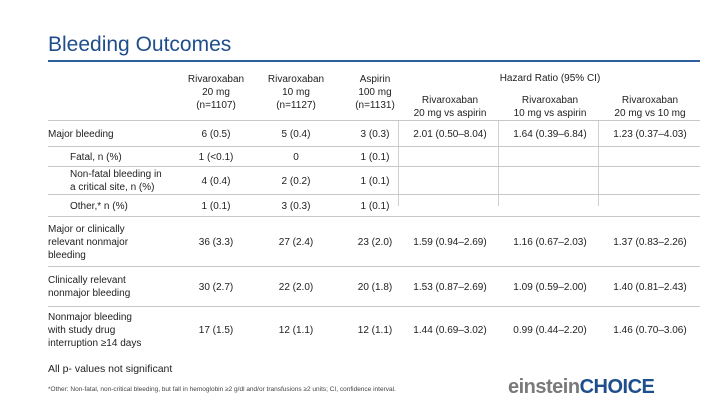  What do you see at coordinates (140, 44) in the screenshot?
I see `slide-title: Bleeding Outcomes` at bounding box center [140, 44].